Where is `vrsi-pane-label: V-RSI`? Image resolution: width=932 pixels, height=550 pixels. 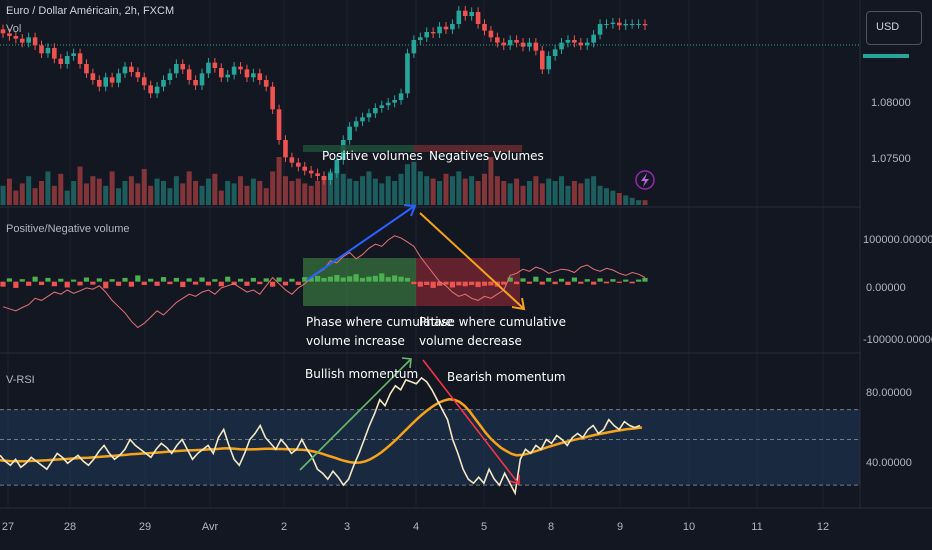 vrsi-pane-label: V-RSI is located at coordinates (20, 380).